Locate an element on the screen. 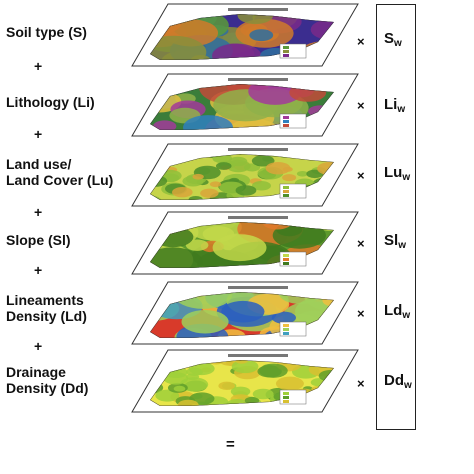 This screenshot has width=474, height=474. weight-lineaments: Ldw is located at coordinates (397, 311).